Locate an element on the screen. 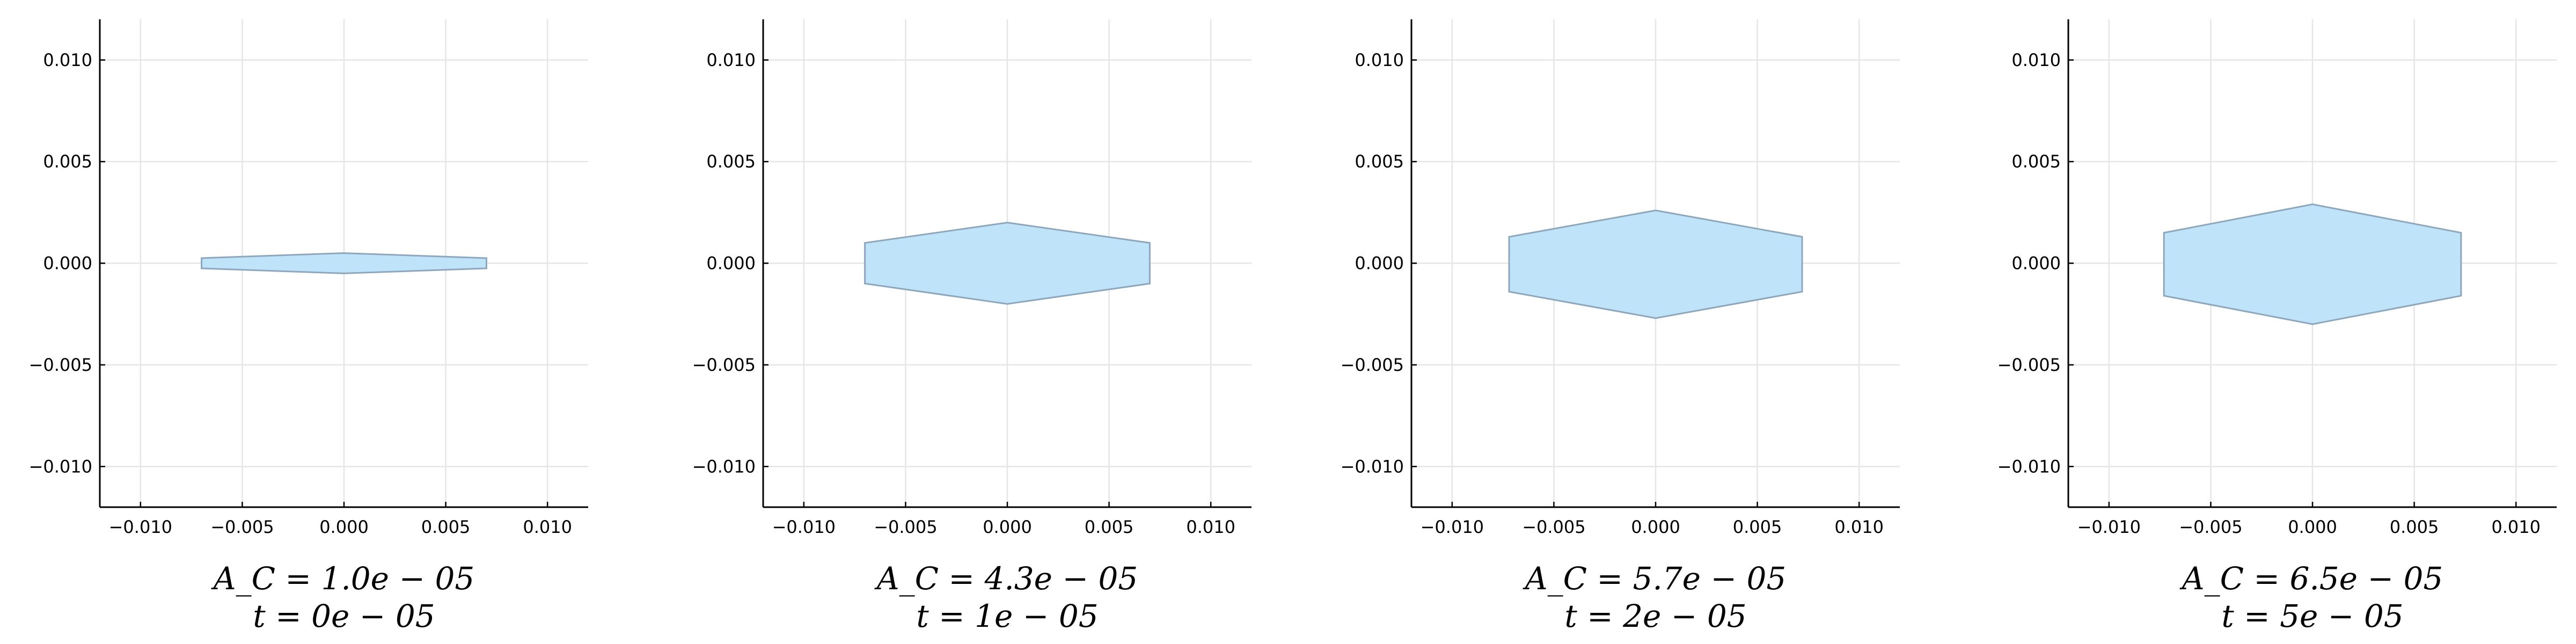  caption-area-label: A_C = 5.7e − 05 is located at coordinates (1655, 578).